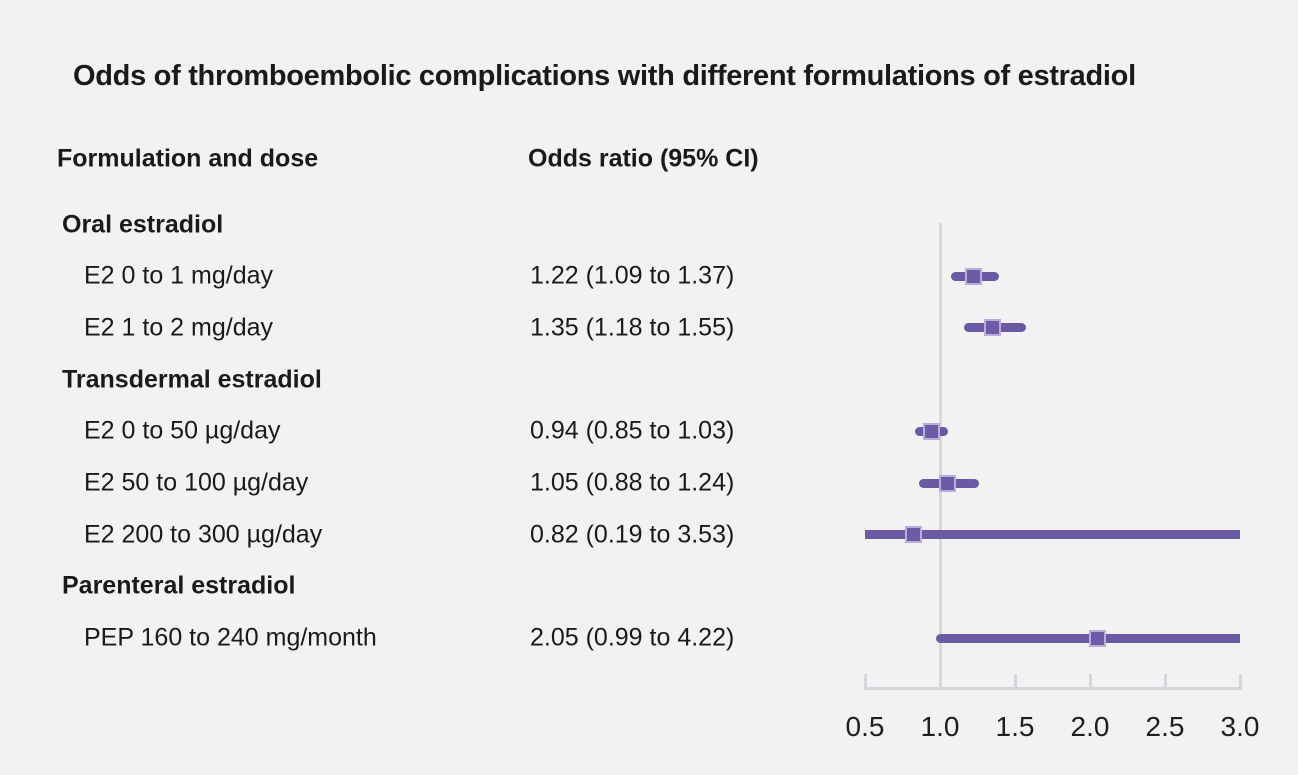 Image resolution: width=1298 pixels, height=775 pixels. I want to click on column-header-odds-ratio: Odds ratio (95% CI), so click(643, 158).